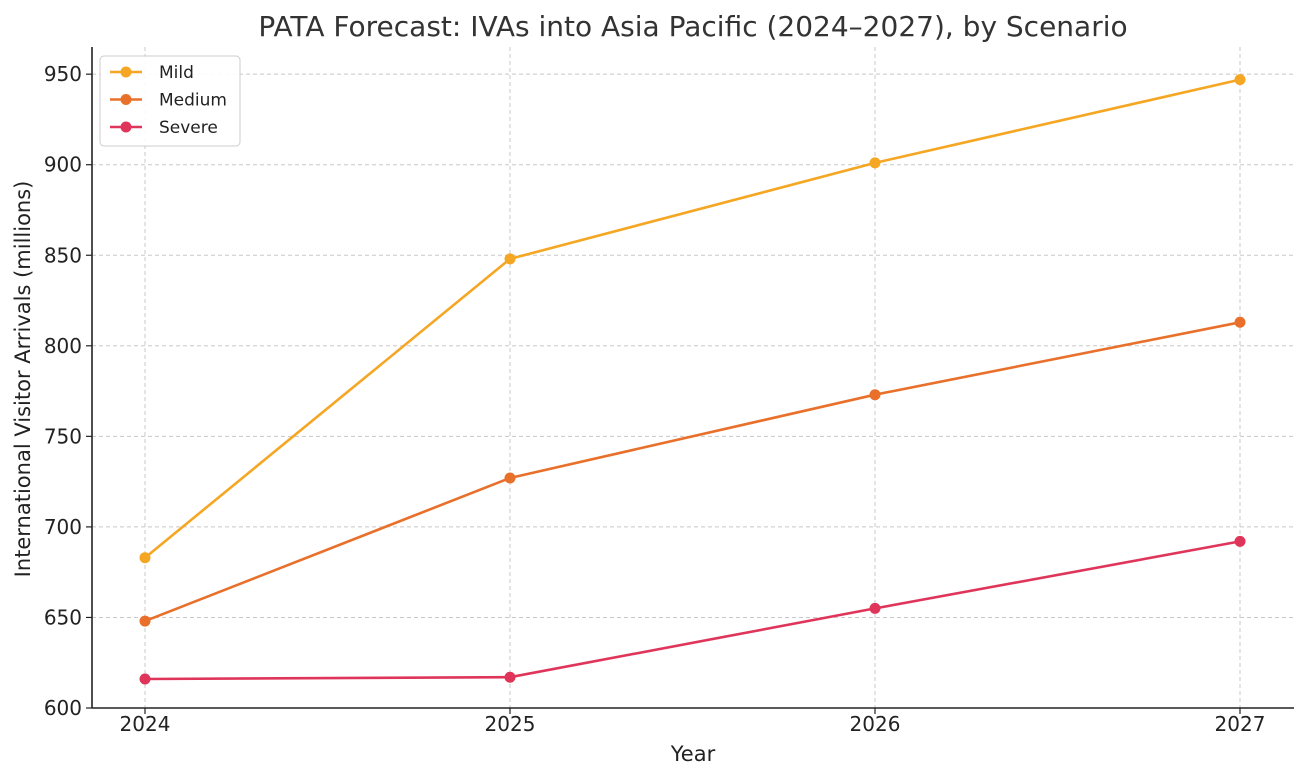 The width and height of the screenshot is (1307, 779). I want to click on x-axis-label: Year, so click(693, 754).